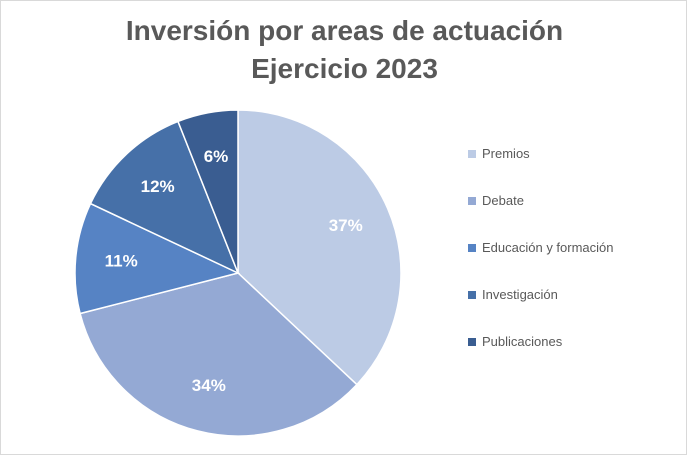 This screenshot has width=687, height=456. What do you see at coordinates (520, 294) in the screenshot?
I see `legend-label: Investigación` at bounding box center [520, 294].